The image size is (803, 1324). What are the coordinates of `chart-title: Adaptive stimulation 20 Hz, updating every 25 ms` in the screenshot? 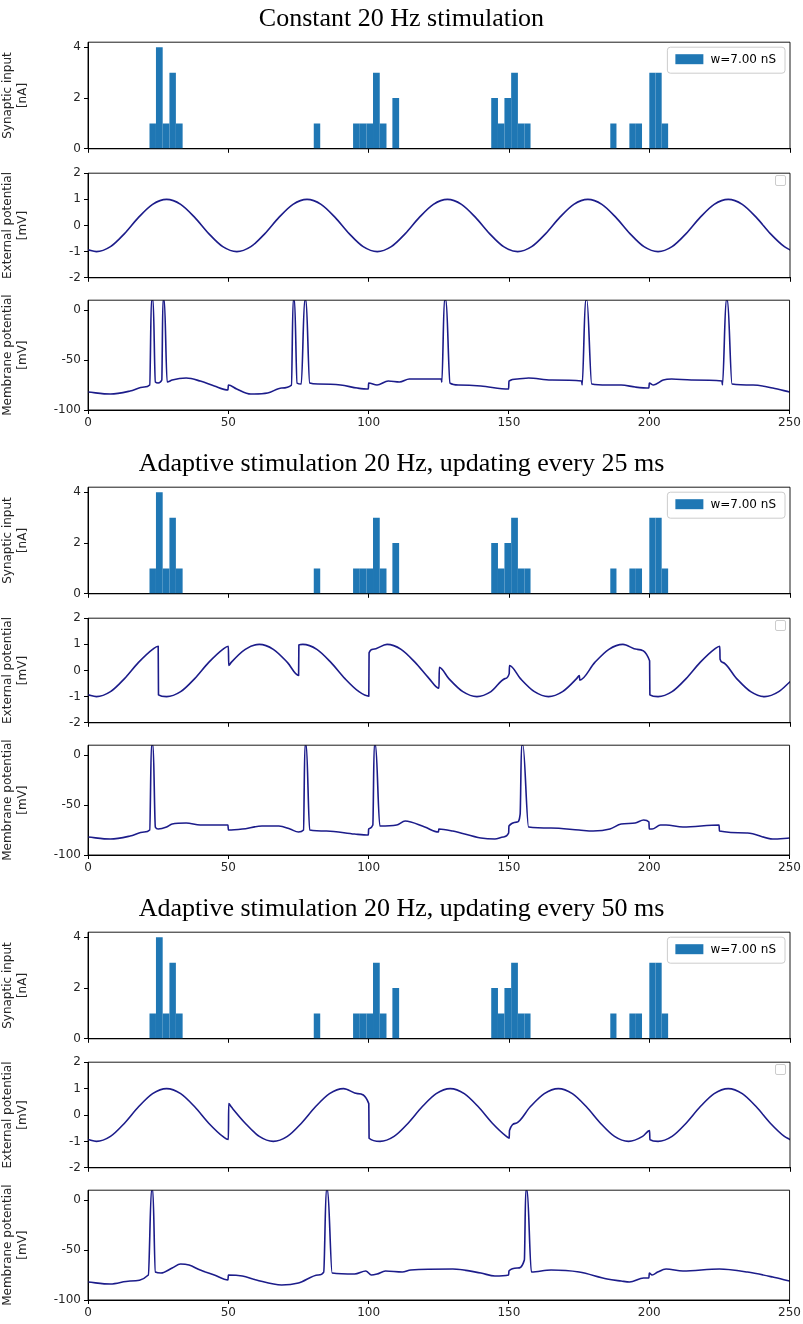 It's located at (401, 463).